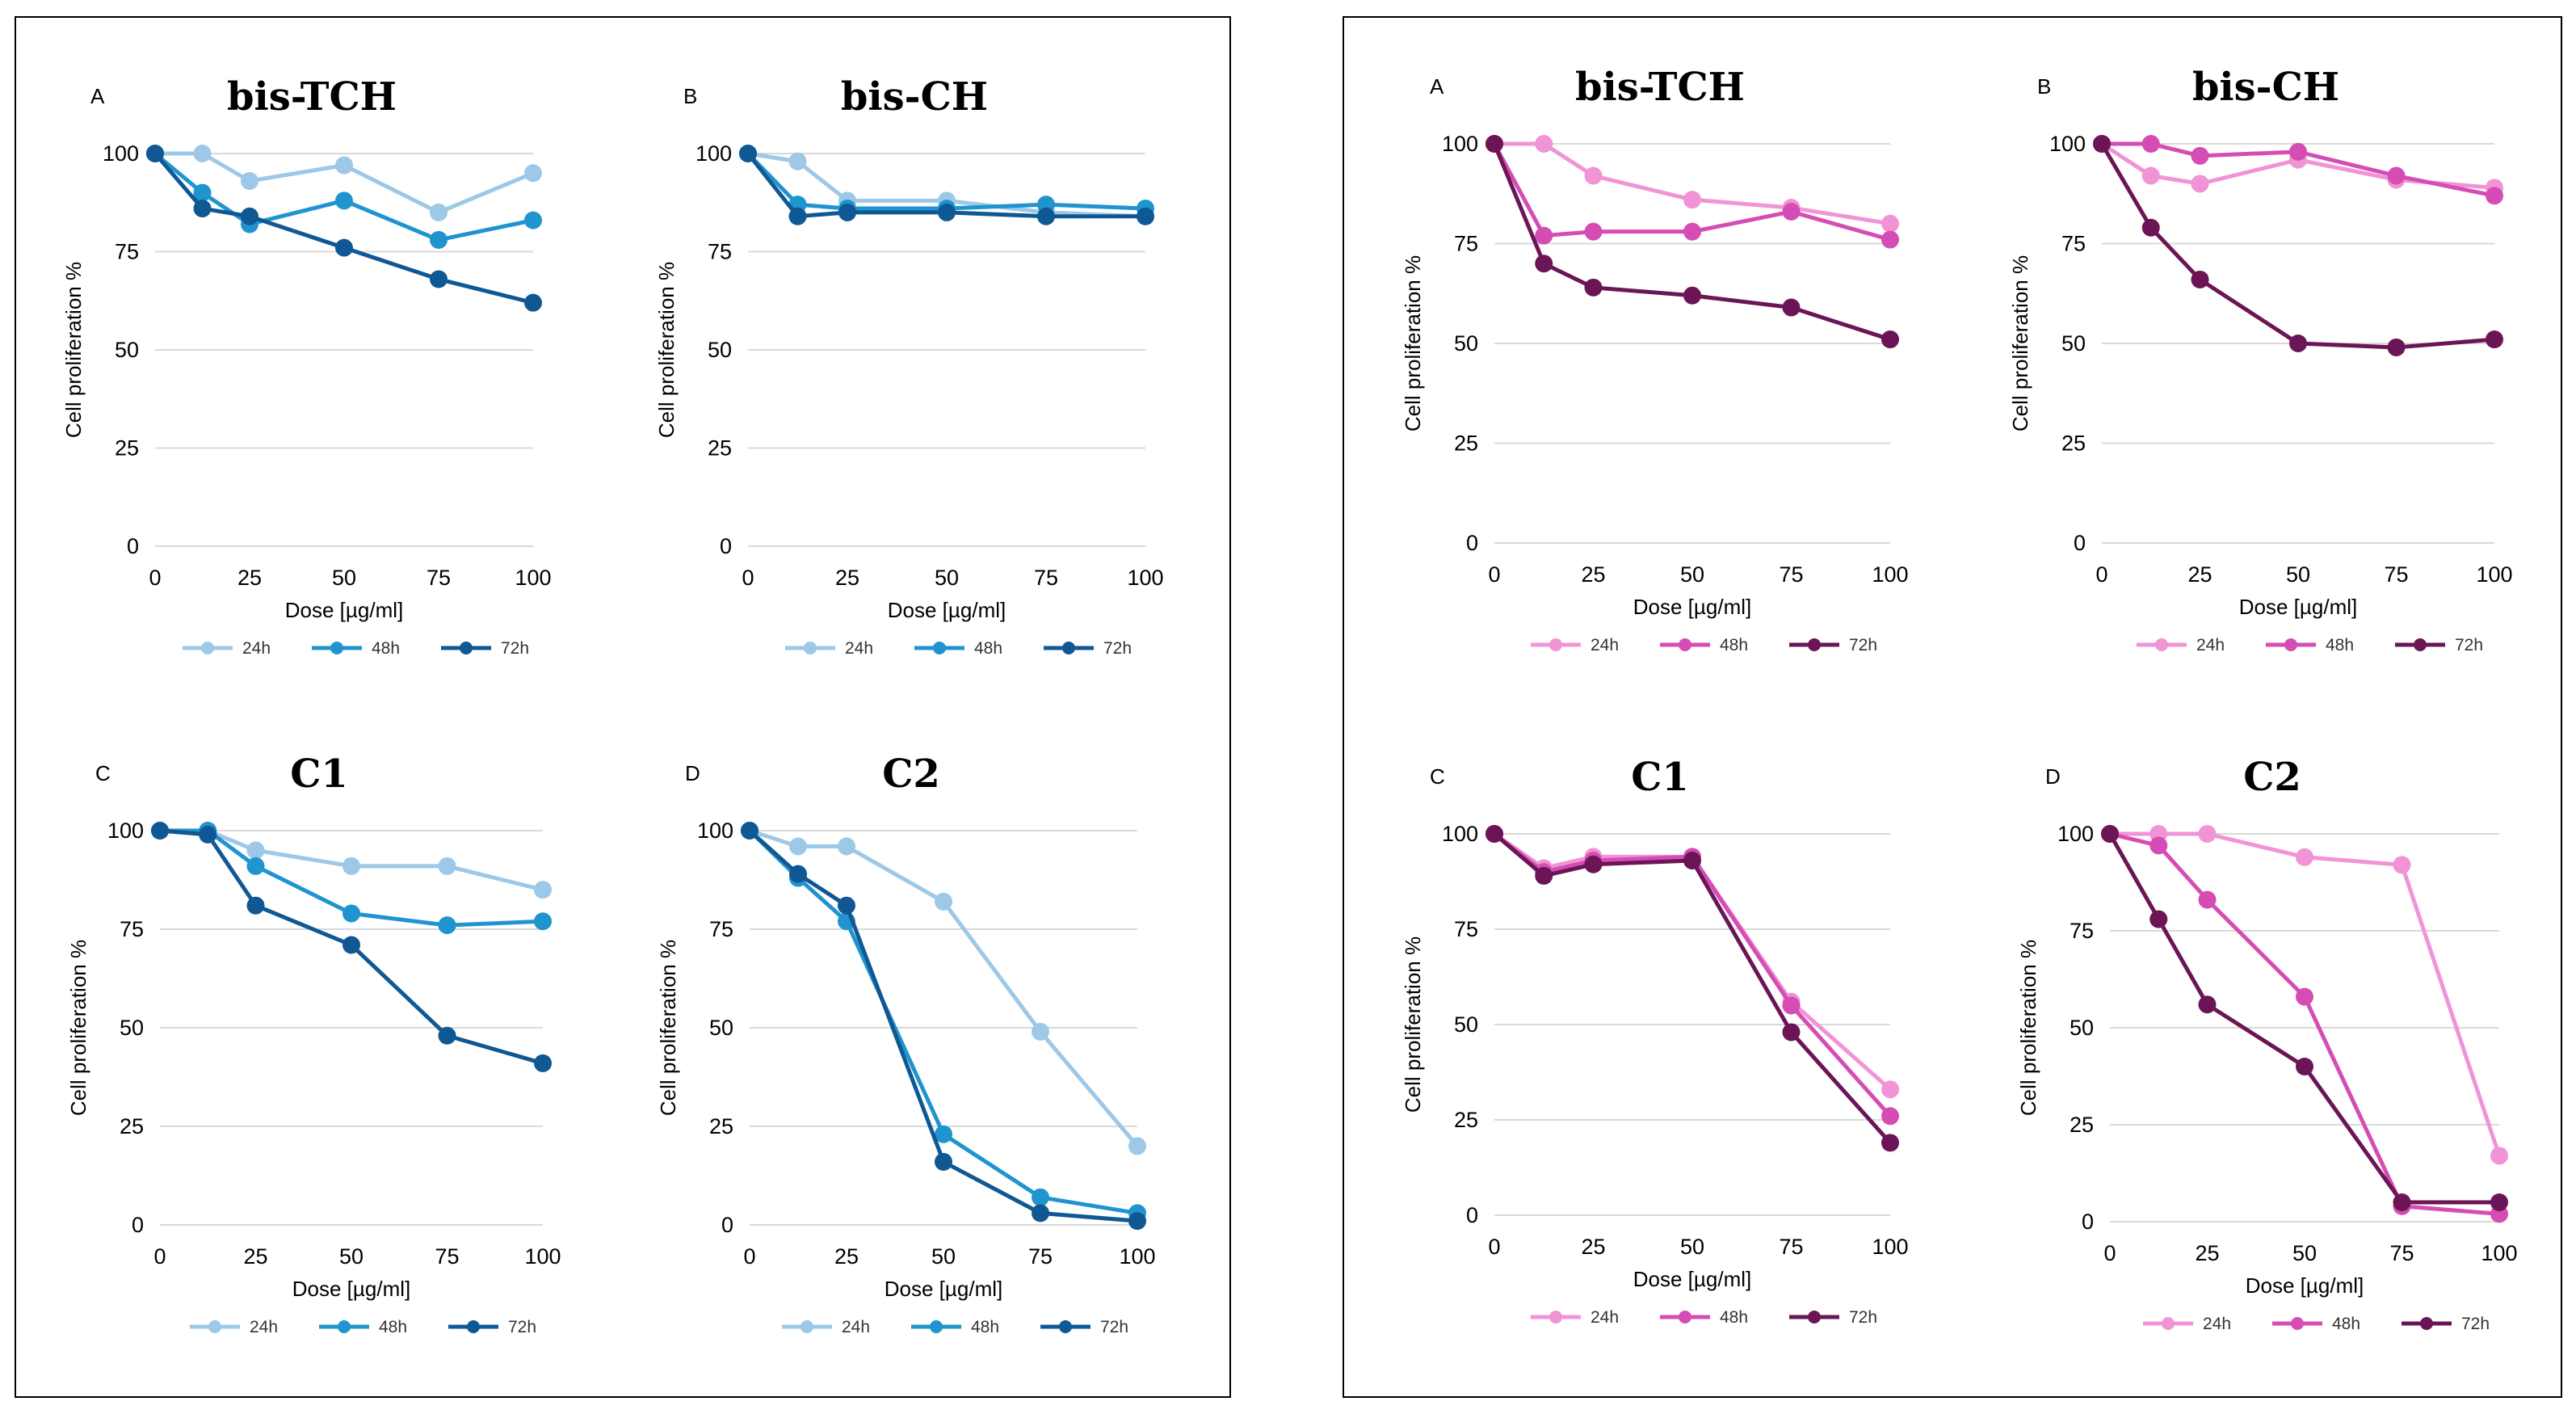 This screenshot has height=1414, width=2576. Describe the element at coordinates (690, 96) in the screenshot. I see `panel-letter: B` at that location.